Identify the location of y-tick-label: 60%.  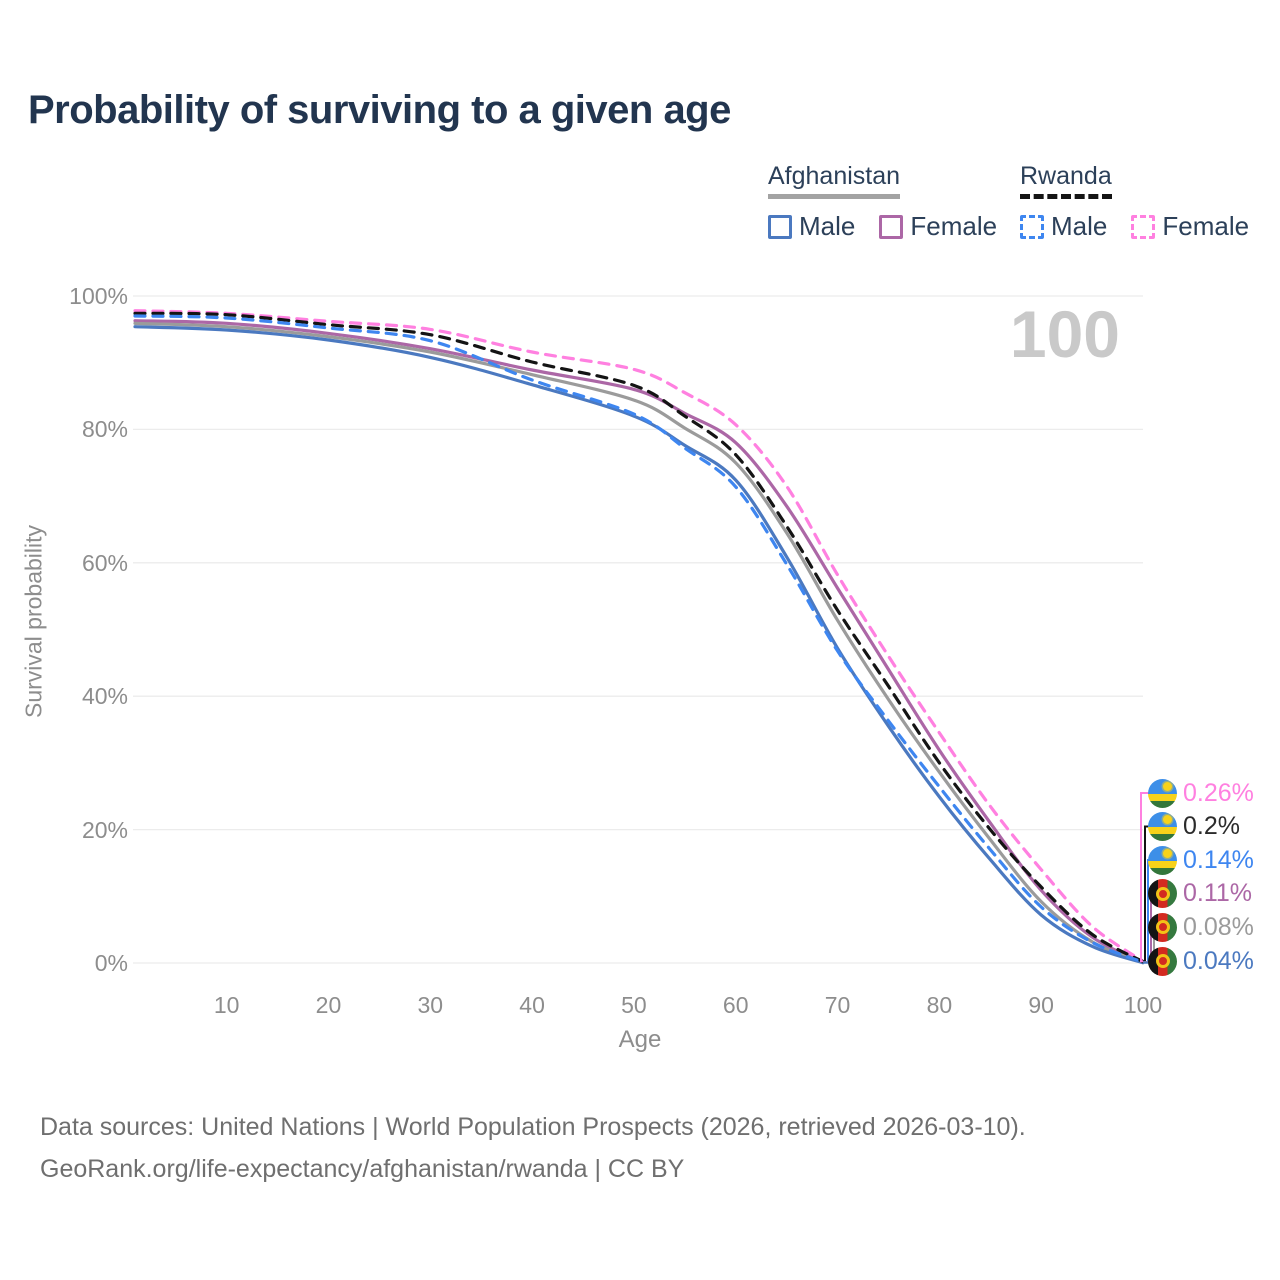
(104, 562).